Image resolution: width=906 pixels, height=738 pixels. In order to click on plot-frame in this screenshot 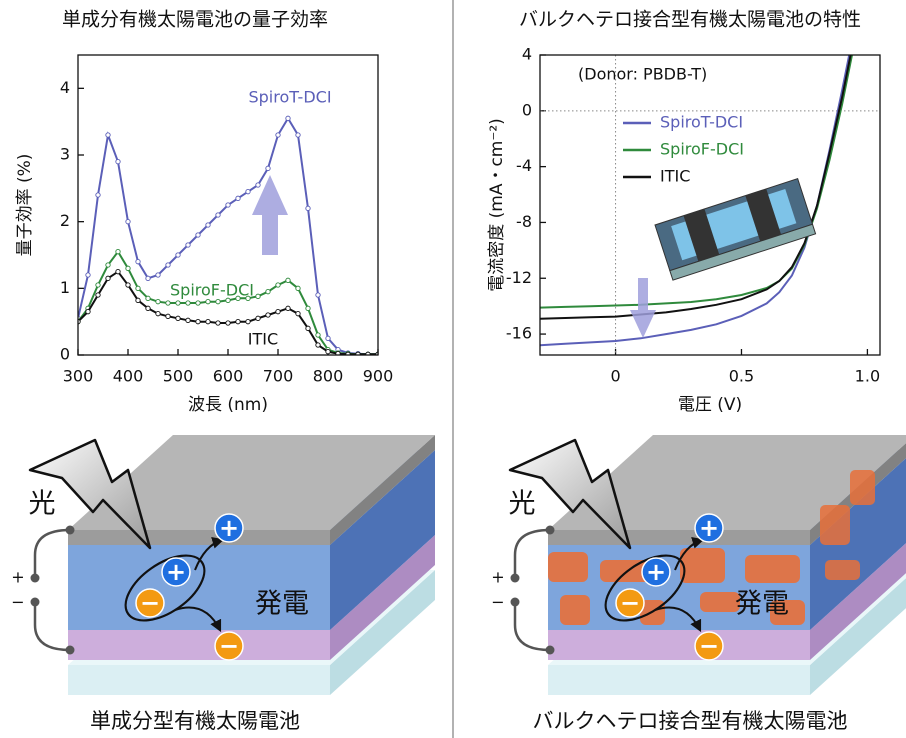, I will do `click(228, 205)`.